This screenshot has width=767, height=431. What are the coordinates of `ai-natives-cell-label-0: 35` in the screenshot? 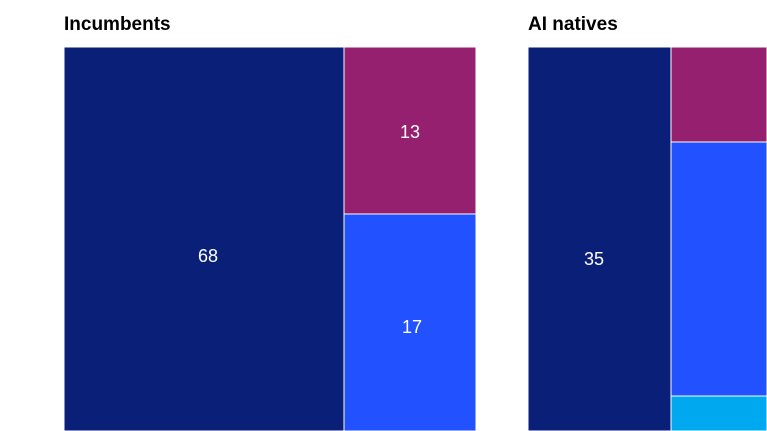 It's located at (594, 259).